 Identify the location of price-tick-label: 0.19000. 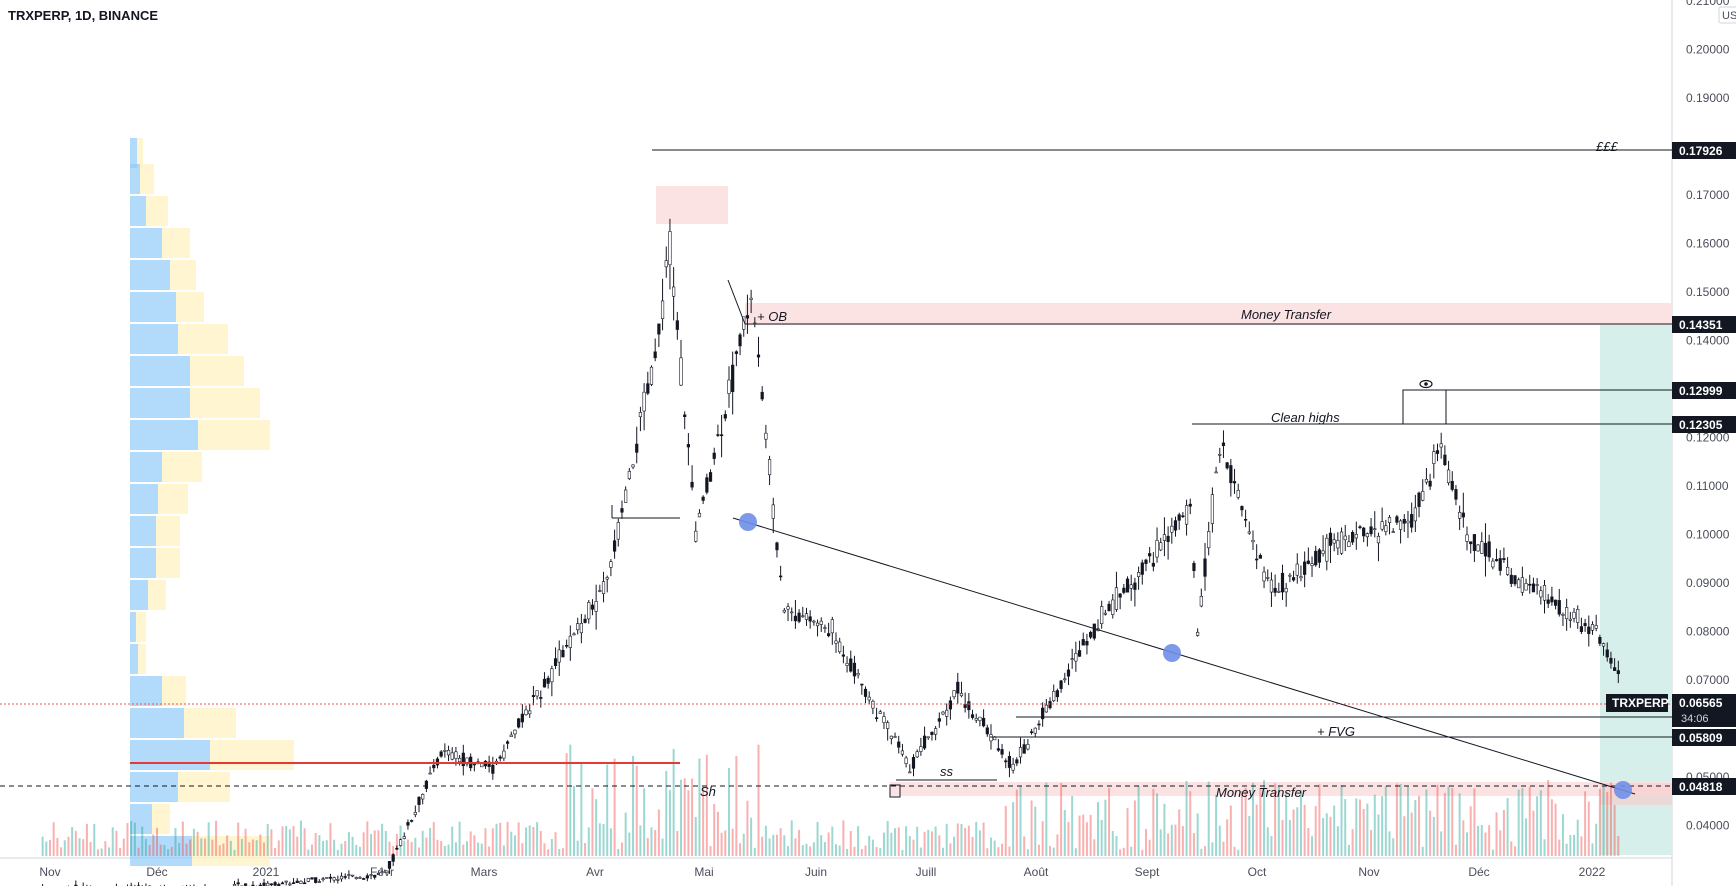
(1708, 98).